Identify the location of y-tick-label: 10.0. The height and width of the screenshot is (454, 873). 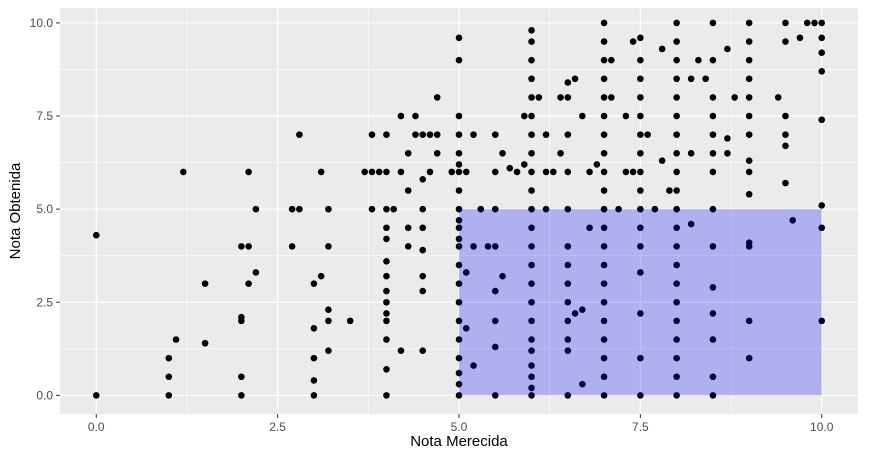
(42, 23).